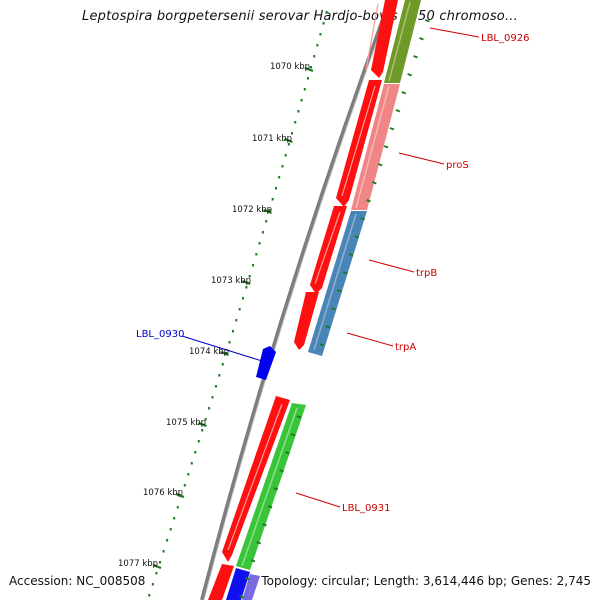 The width and height of the screenshot is (600, 600). I want to click on tick-label: 1070 kbp, so click(290, 67).